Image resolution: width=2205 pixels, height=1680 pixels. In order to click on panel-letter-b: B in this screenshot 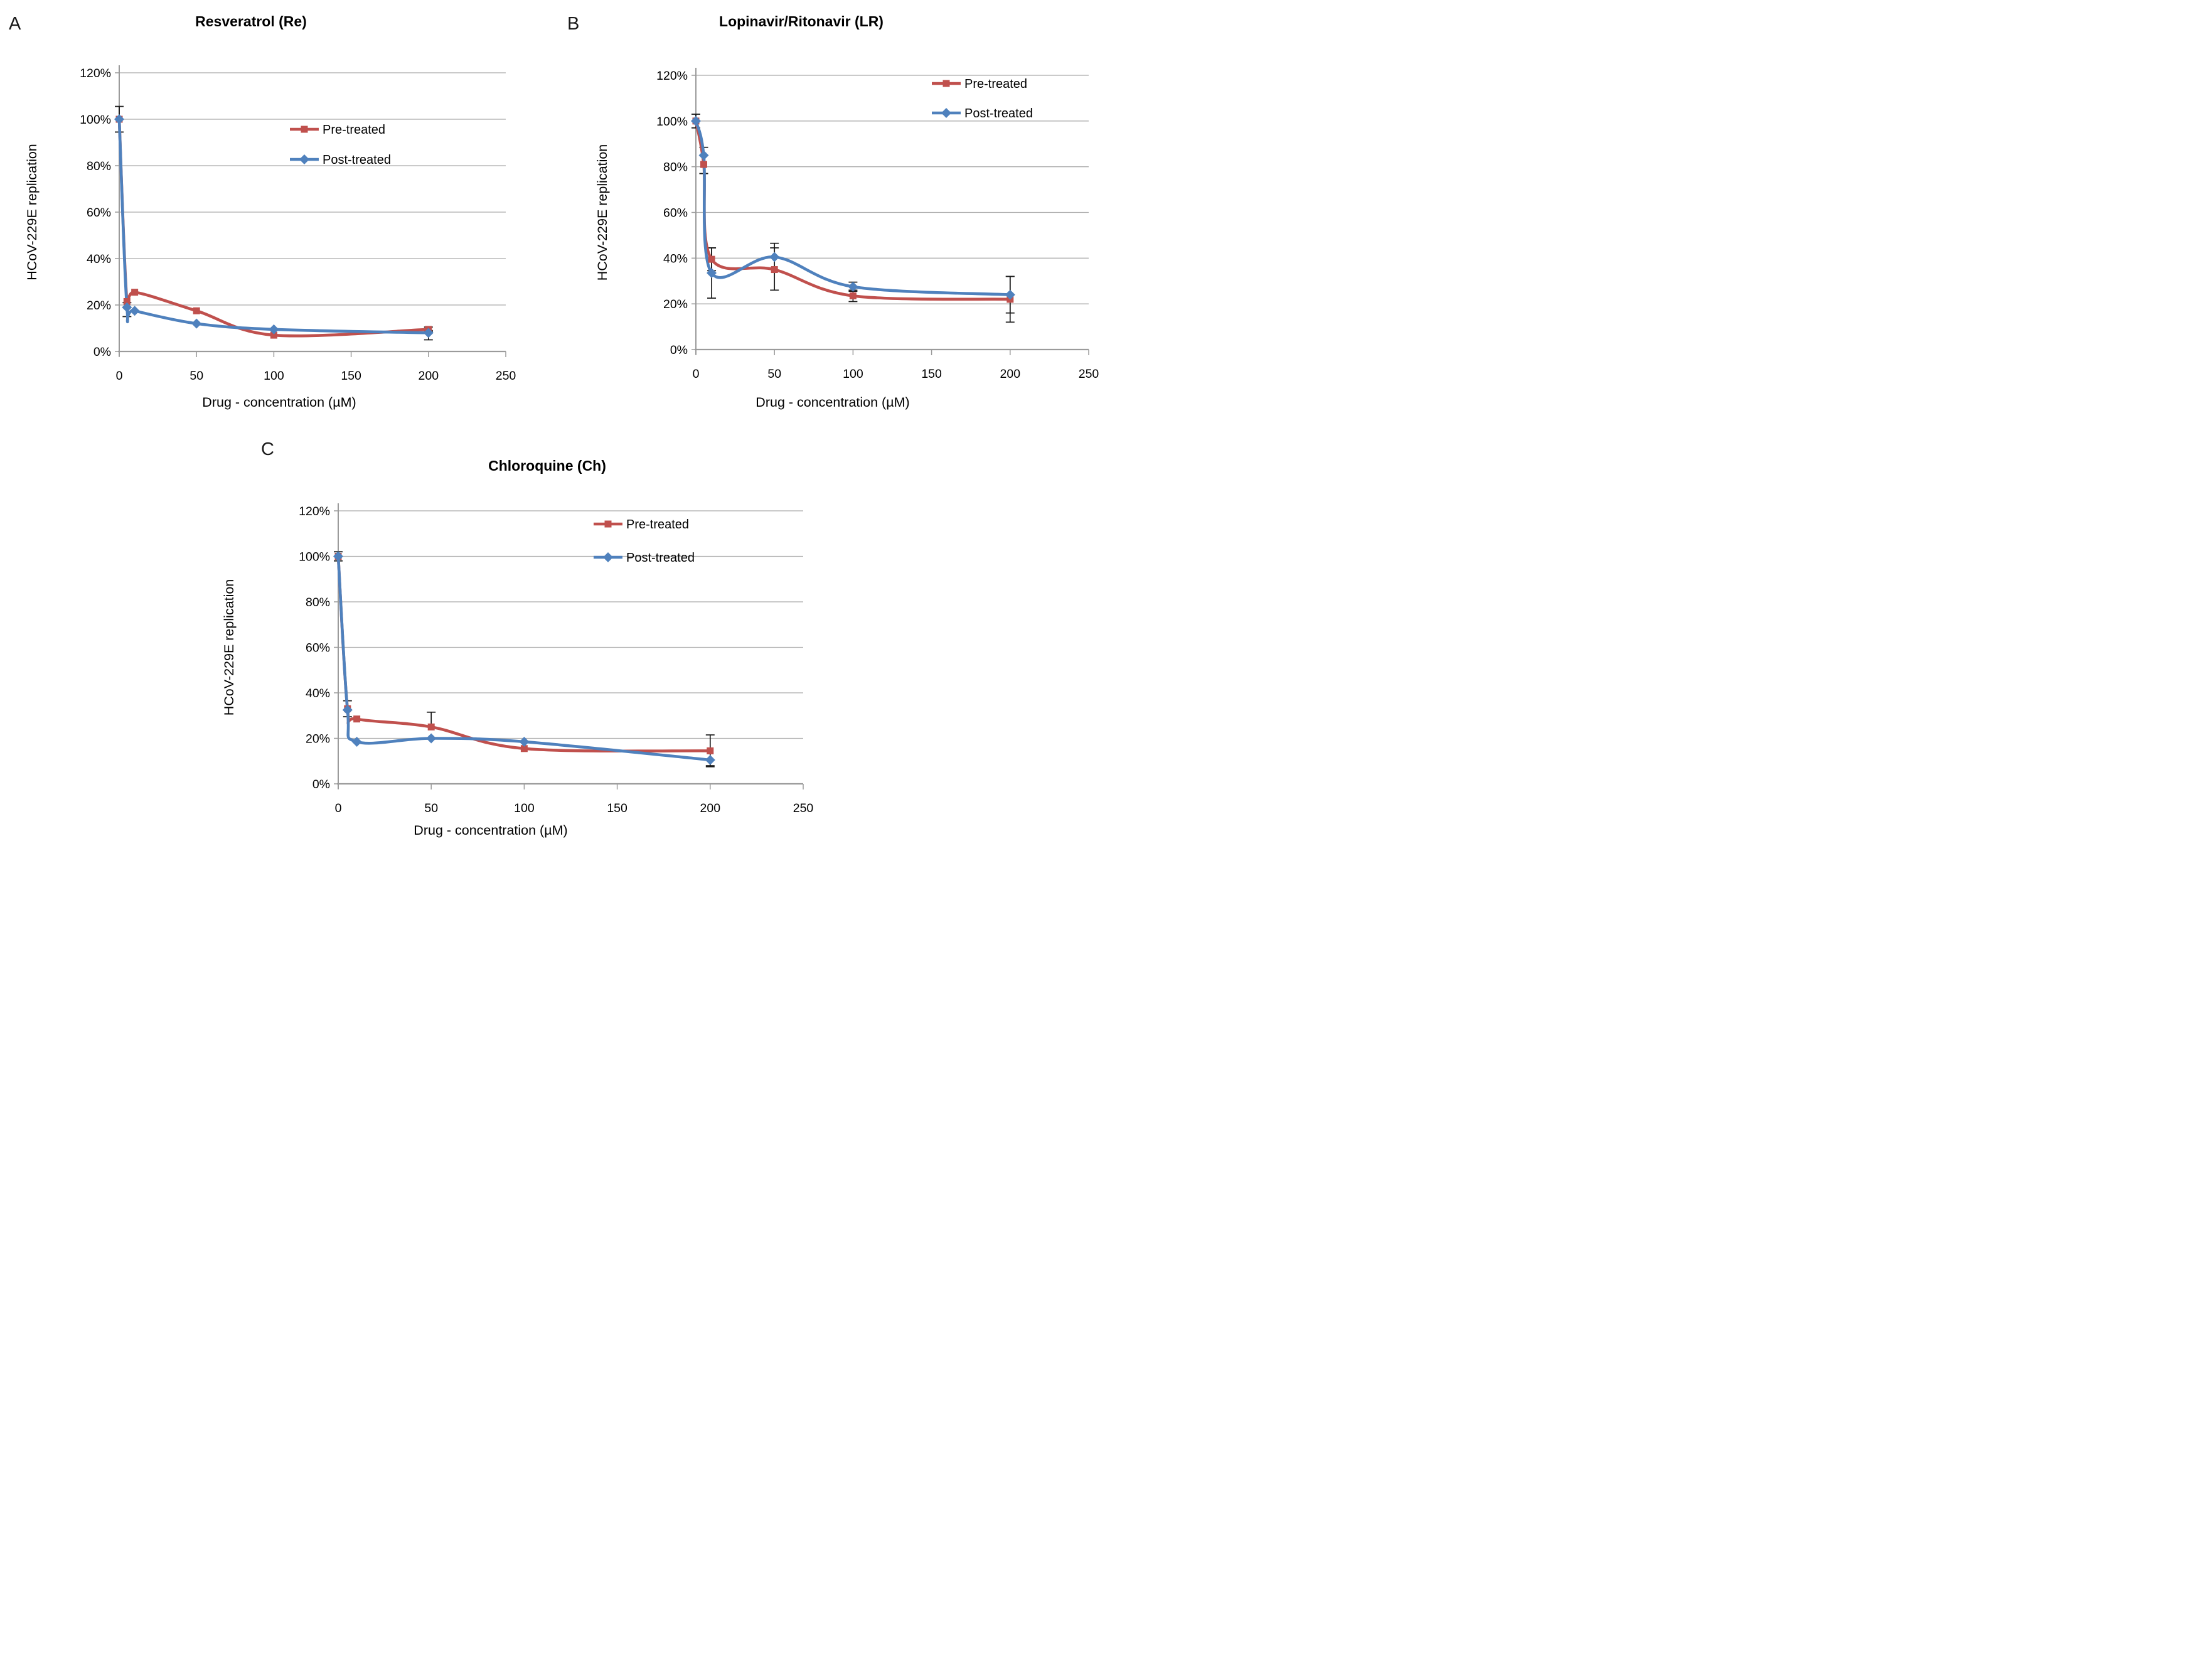, I will do `click(573, 24)`.